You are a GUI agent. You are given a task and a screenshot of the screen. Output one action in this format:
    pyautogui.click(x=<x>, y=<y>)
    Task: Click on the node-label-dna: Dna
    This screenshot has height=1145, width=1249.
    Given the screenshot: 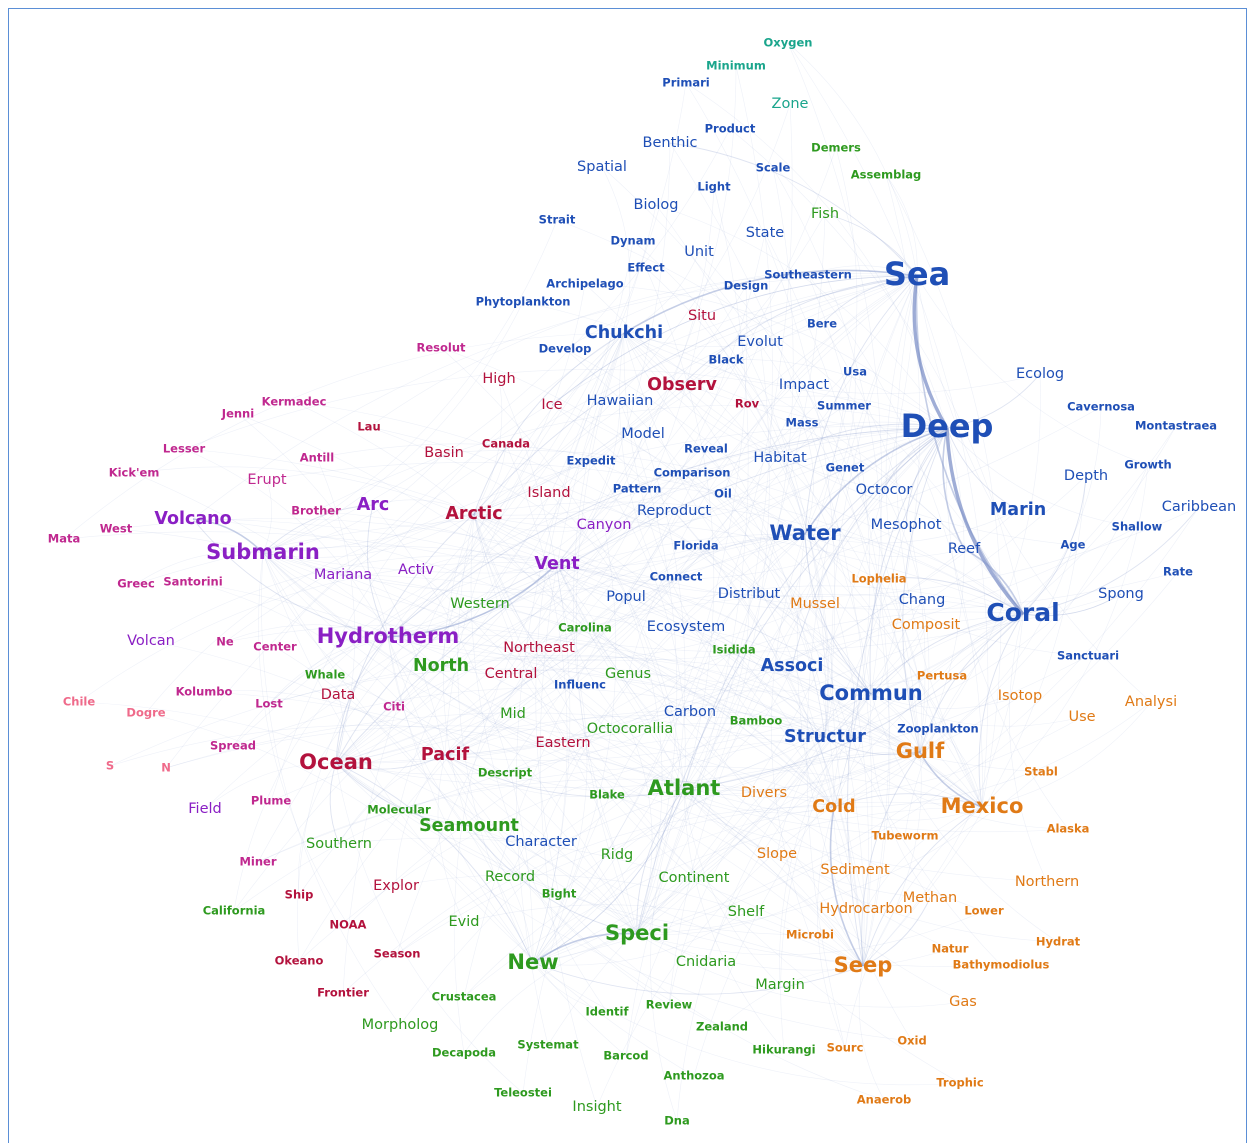 What is the action you would take?
    pyautogui.click(x=677, y=1121)
    